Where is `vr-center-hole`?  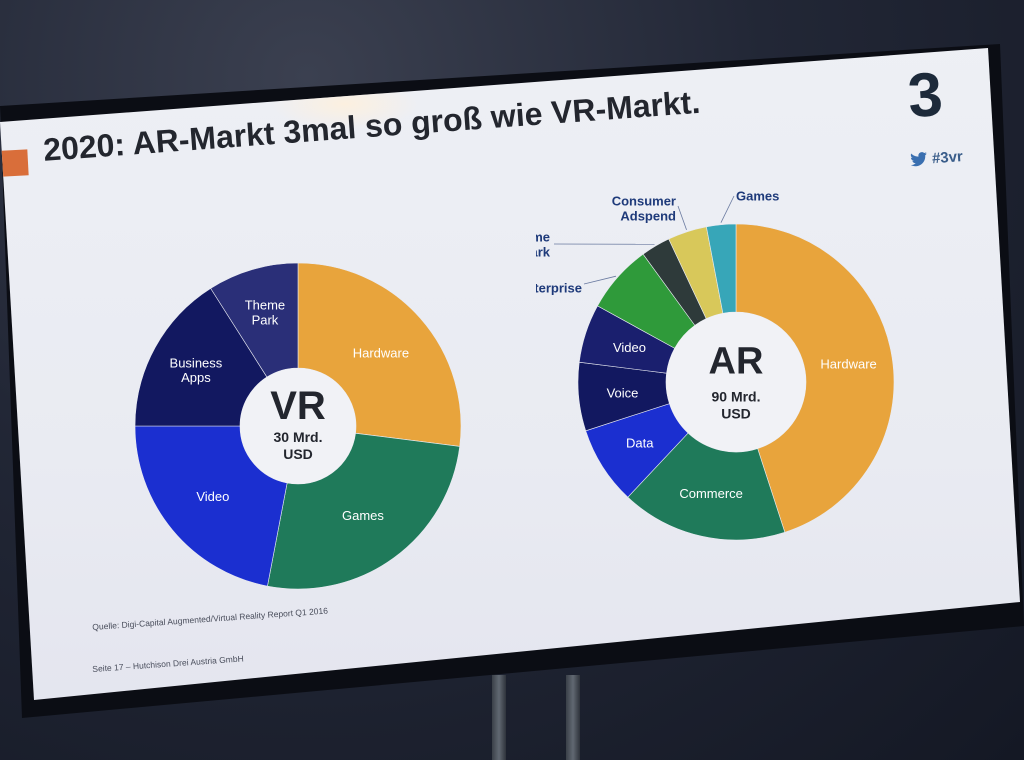 vr-center-hole is located at coordinates (298, 426).